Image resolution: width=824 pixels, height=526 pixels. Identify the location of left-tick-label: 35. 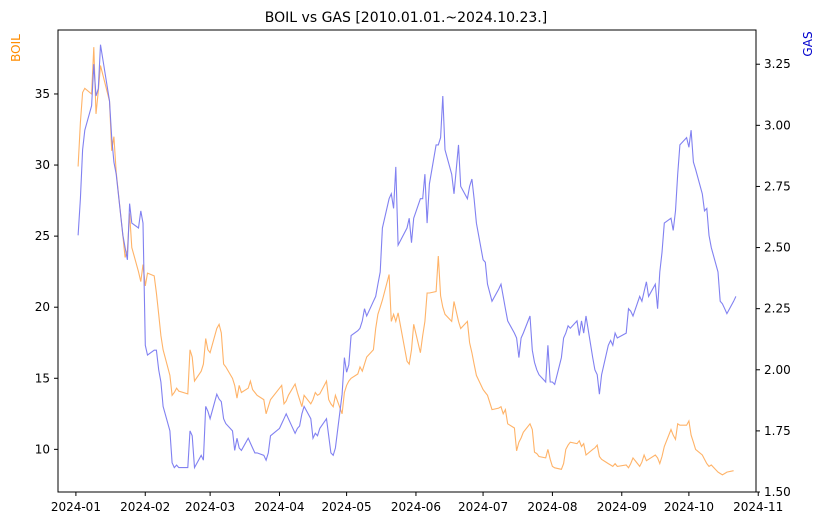
(42, 94).